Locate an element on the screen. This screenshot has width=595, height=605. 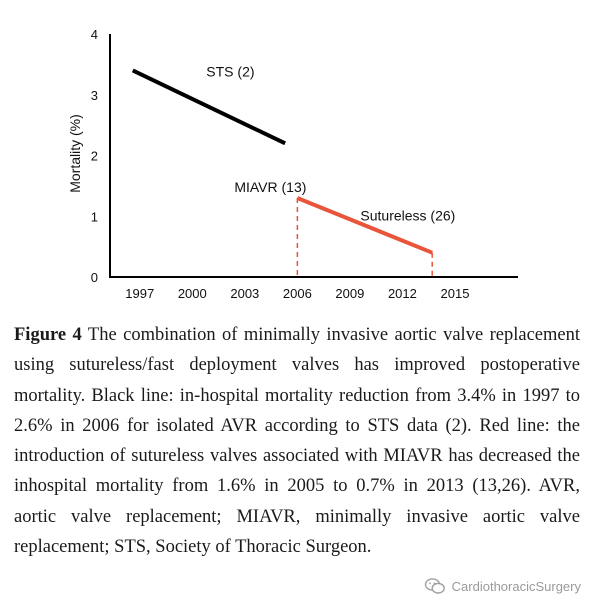
wechat-icon is located at coordinates (434, 586).